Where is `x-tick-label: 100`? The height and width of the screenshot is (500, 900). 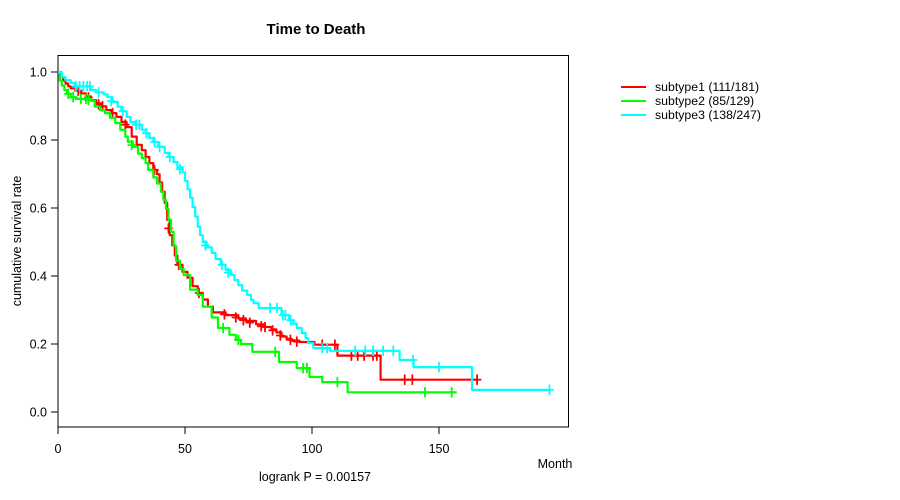
x-tick-label: 100 is located at coordinates (312, 449).